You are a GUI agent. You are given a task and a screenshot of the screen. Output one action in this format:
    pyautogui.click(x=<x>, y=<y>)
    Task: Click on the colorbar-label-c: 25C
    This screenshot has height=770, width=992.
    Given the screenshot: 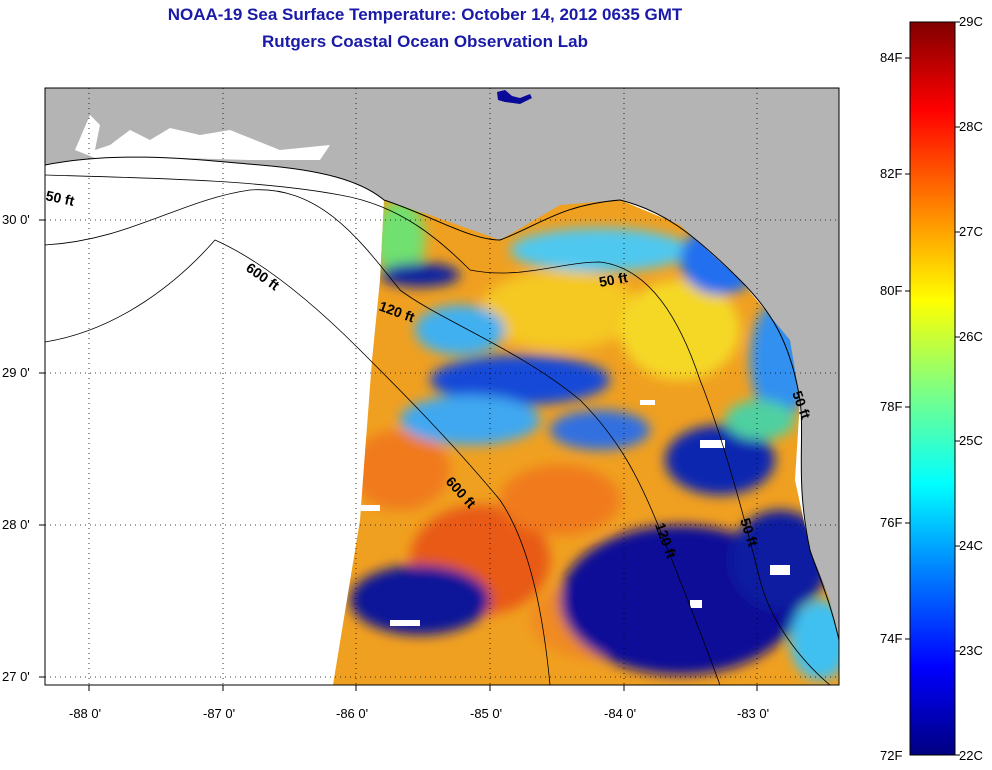 What is the action you would take?
    pyautogui.click(x=971, y=440)
    